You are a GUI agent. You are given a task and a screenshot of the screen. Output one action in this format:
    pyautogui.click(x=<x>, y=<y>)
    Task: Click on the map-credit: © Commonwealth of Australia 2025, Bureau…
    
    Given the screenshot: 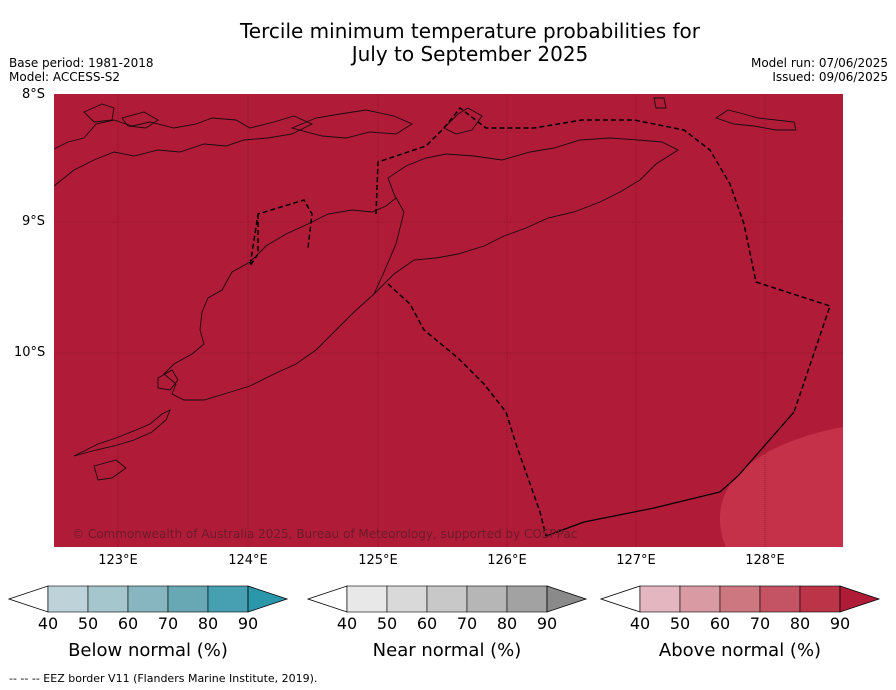 What is the action you would take?
    pyautogui.click(x=325, y=534)
    